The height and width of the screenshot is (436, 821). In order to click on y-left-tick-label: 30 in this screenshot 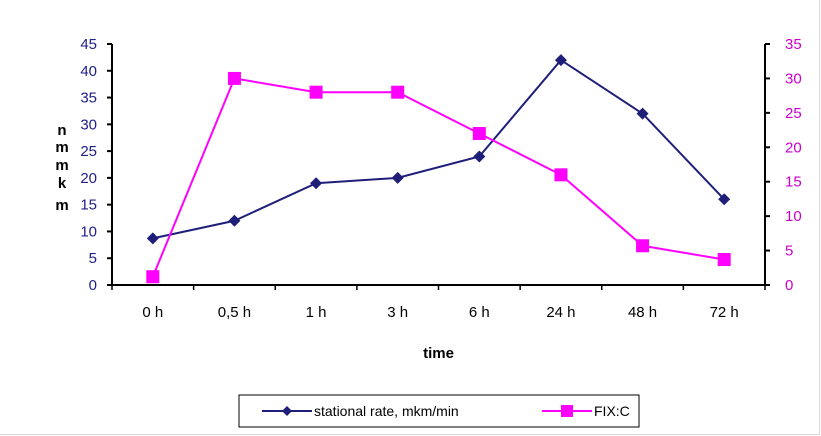, I will do `click(88, 124)`.